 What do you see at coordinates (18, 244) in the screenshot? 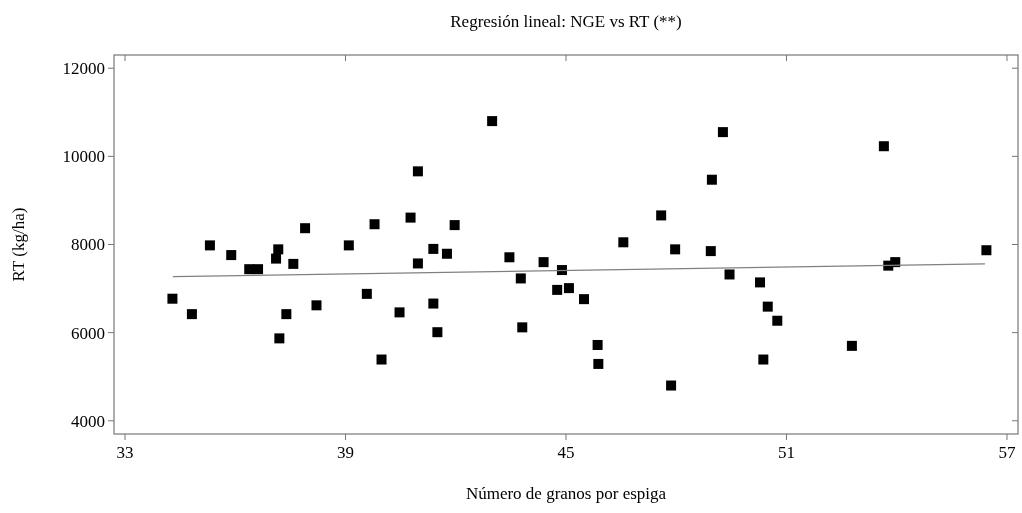
I see `y-axis-title: RT (kg/ha)` at bounding box center [18, 244].